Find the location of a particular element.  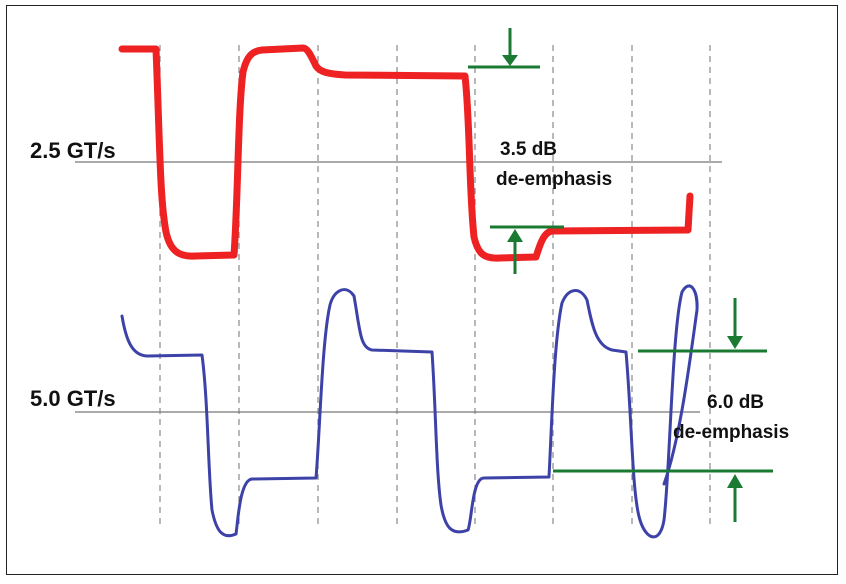

deemphasis-value-bottom: 6.0 dB is located at coordinates (735, 402).